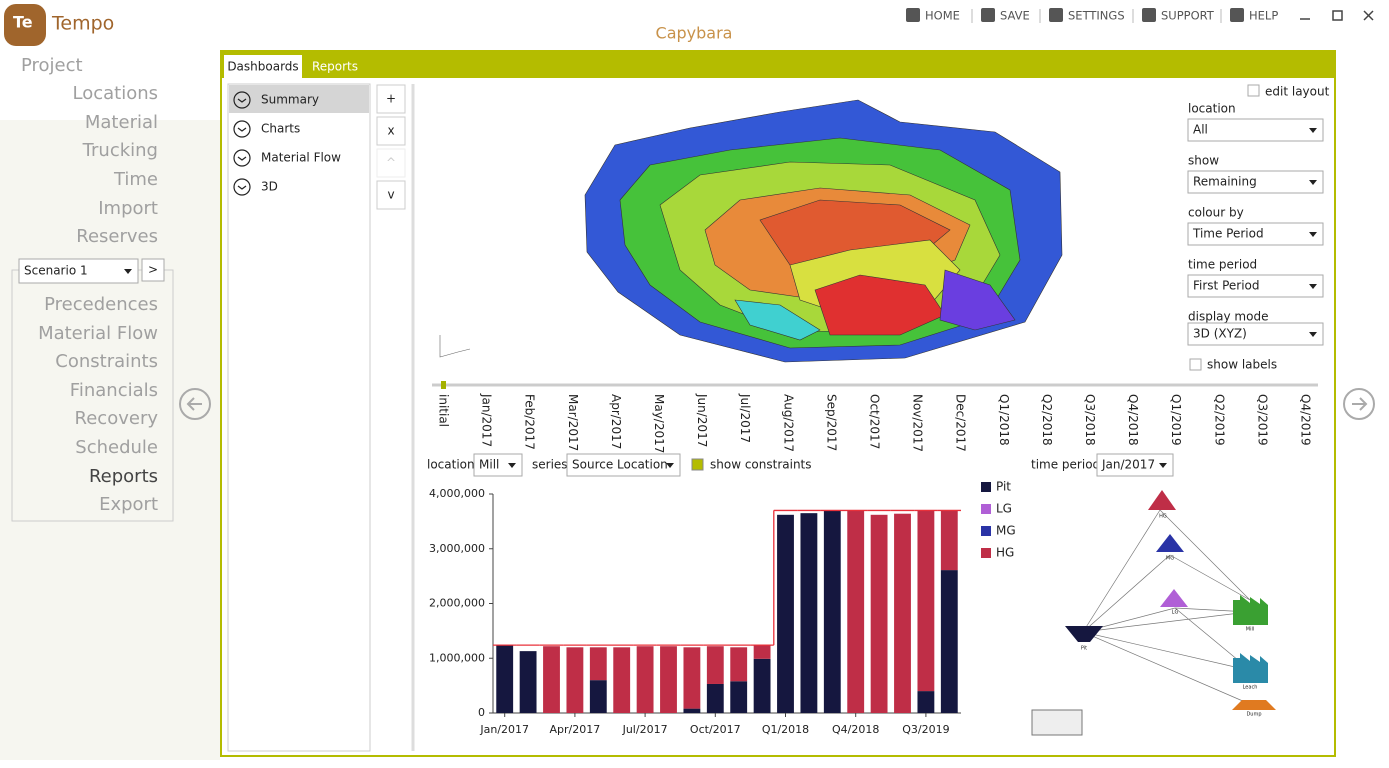 Image resolution: width=1389 pixels, height=768 pixels. What do you see at coordinates (444, 410) in the screenshot?
I see `timeline-label: initial` at bounding box center [444, 410].